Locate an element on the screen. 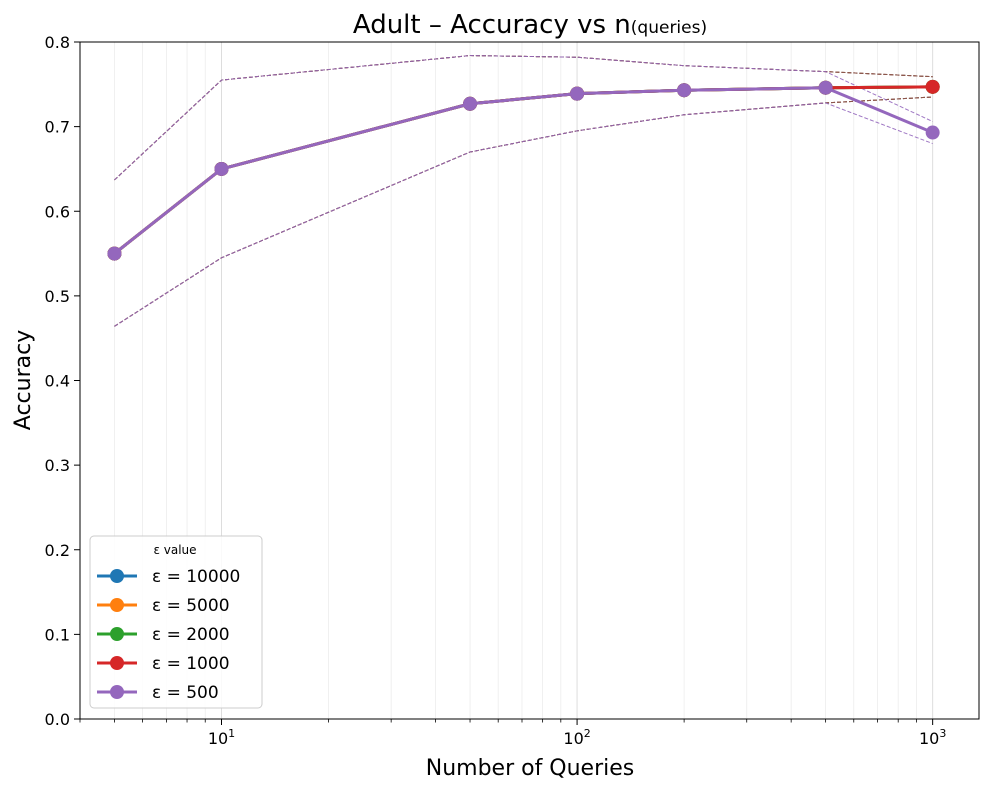 Image resolution: width=990 pixels, height=790 pixels. y-tick-label: 0.0 is located at coordinates (57, 719).